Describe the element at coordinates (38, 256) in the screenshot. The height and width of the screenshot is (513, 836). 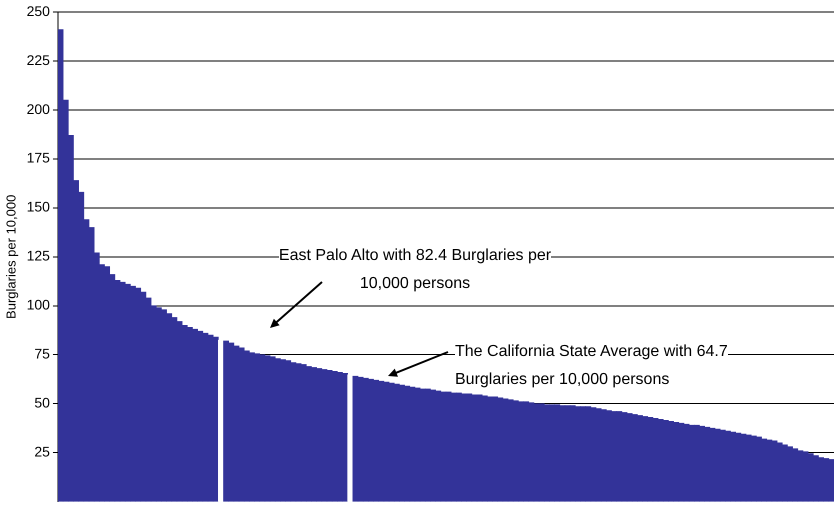
I see `y-tick-label: 125` at that location.